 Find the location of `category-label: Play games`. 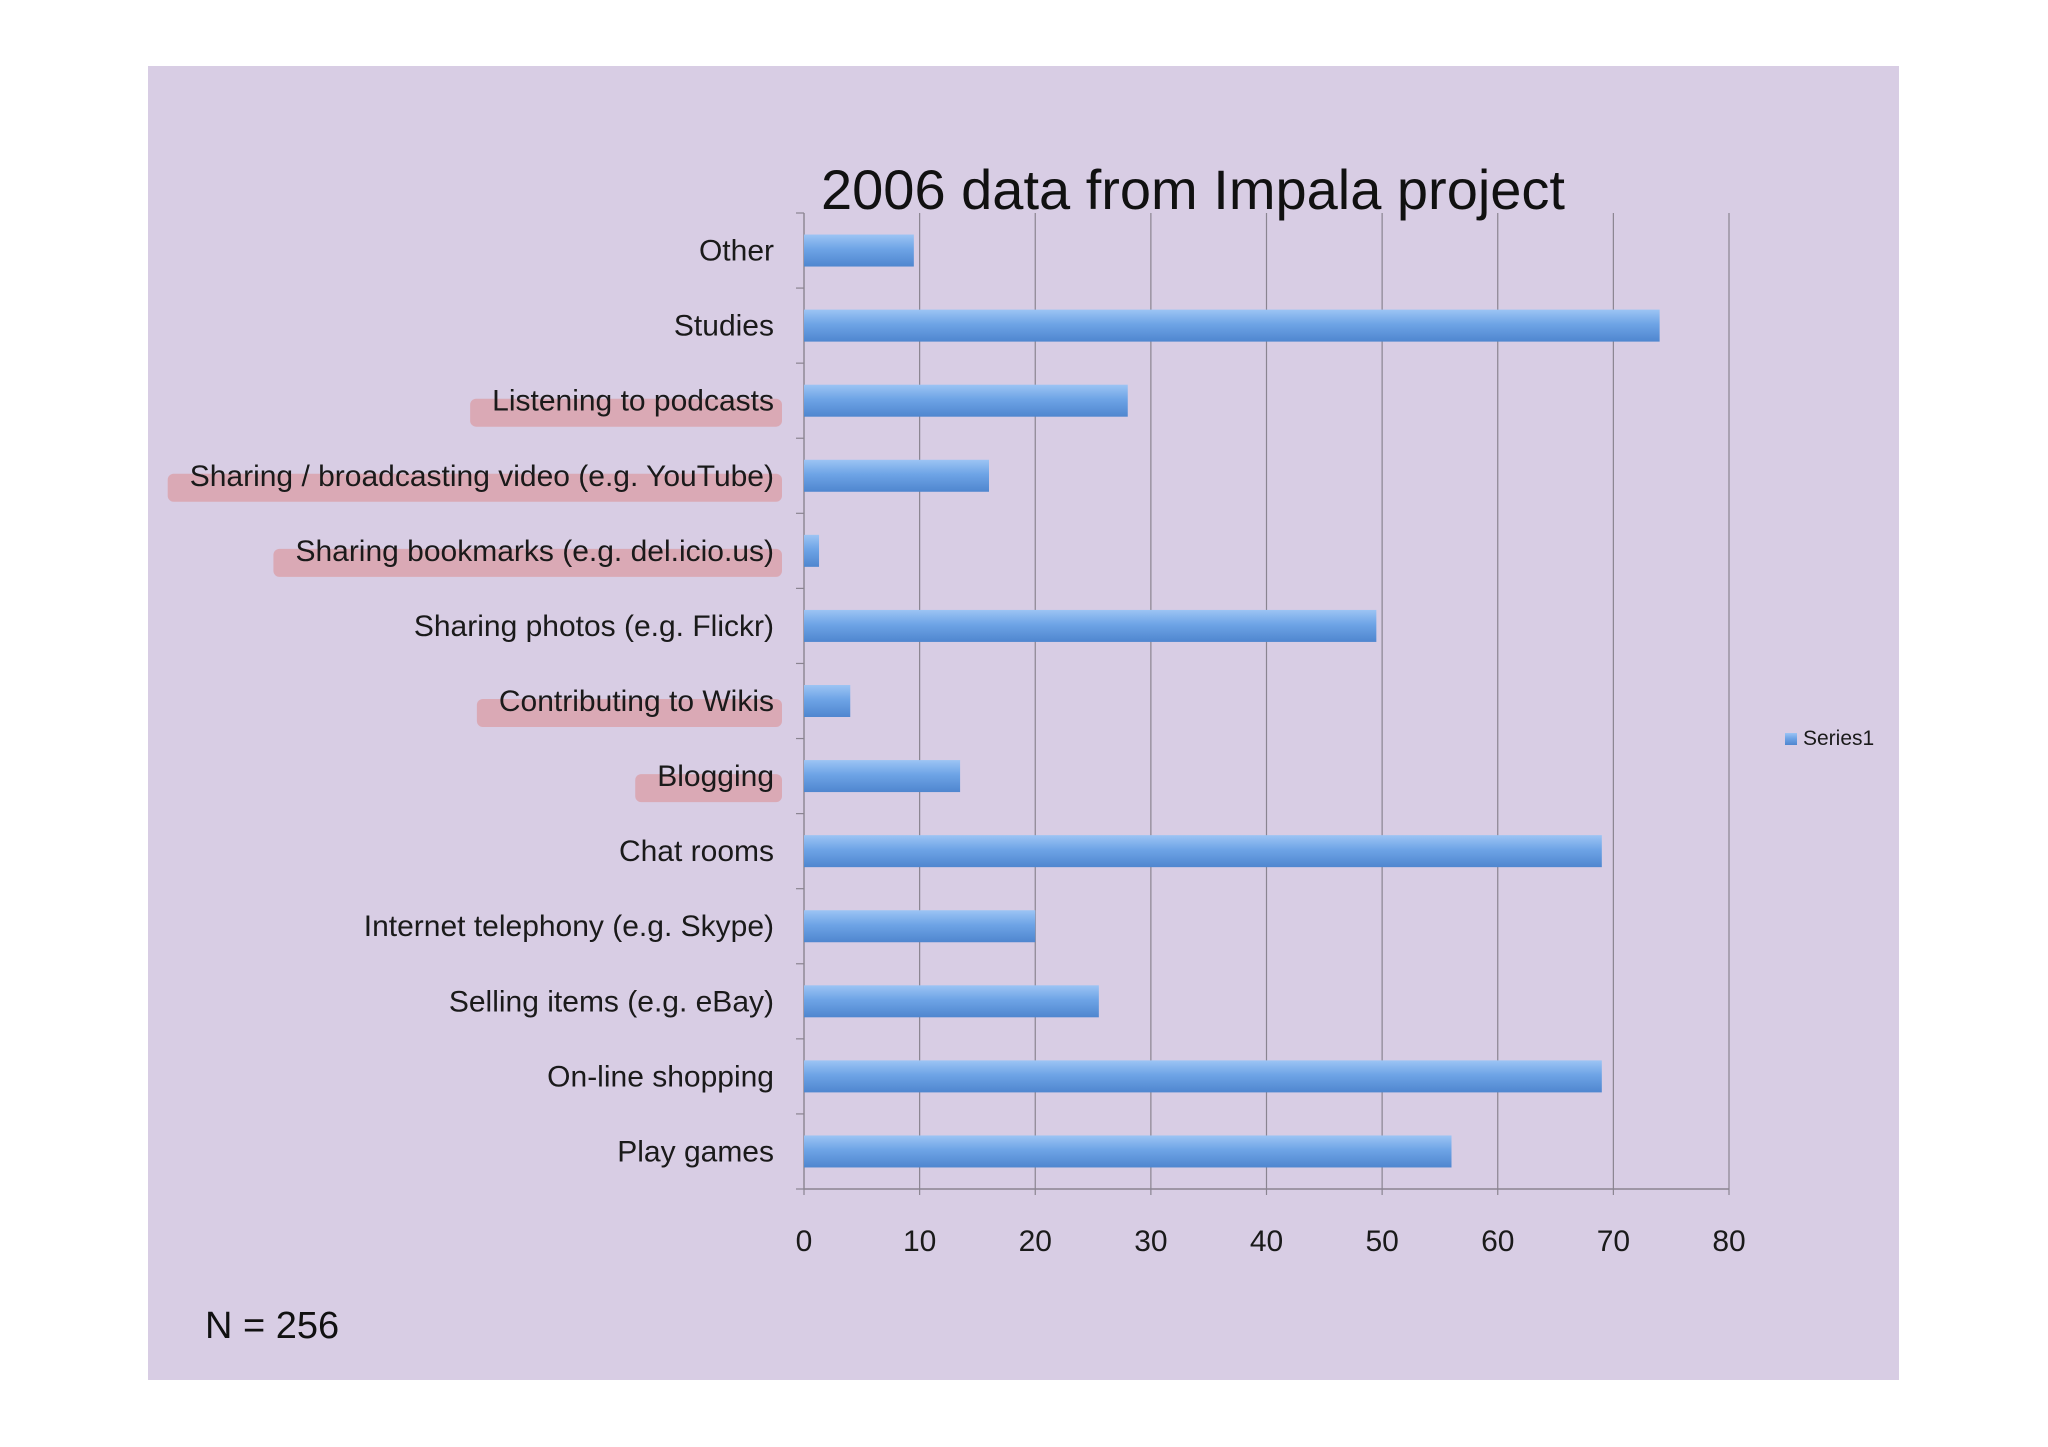

category-label: Play games is located at coordinates (695, 1151).